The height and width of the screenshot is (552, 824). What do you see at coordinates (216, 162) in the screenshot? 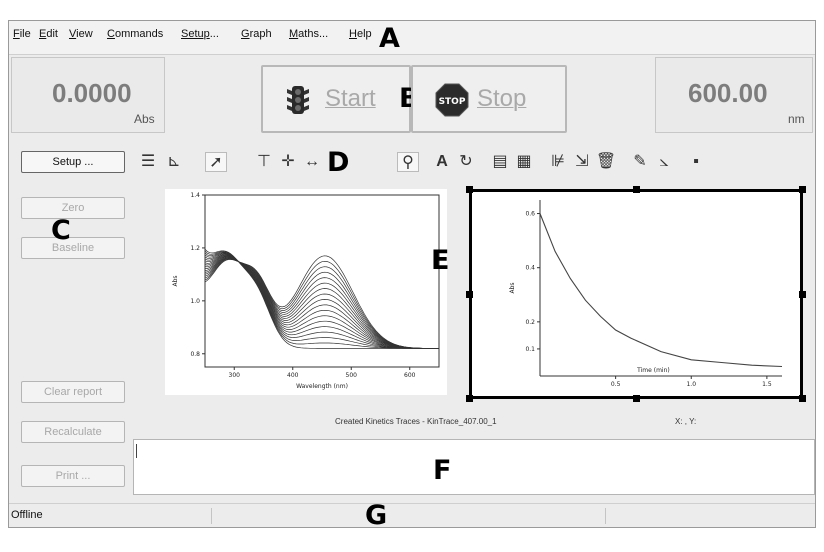
I see `pointer-icon: ➚` at bounding box center [216, 162].